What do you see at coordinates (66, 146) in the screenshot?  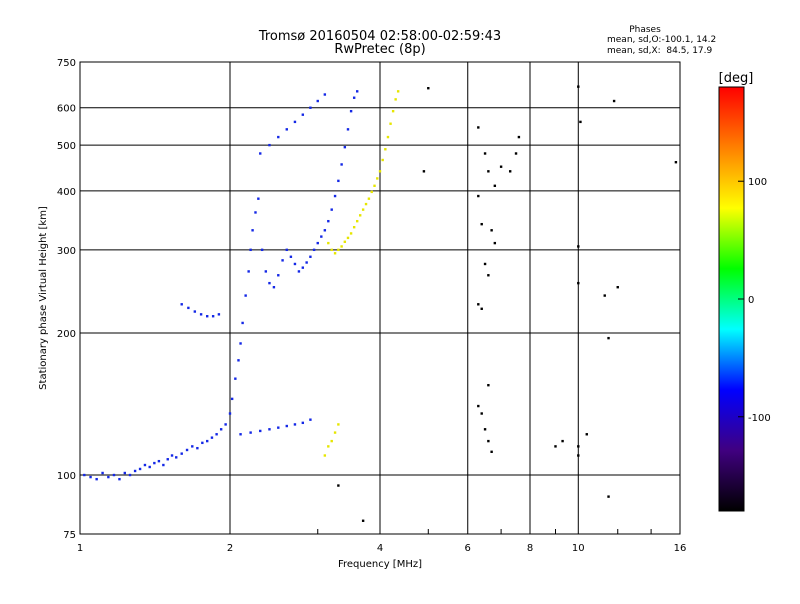 I see `y-tick-label: 500` at bounding box center [66, 146].